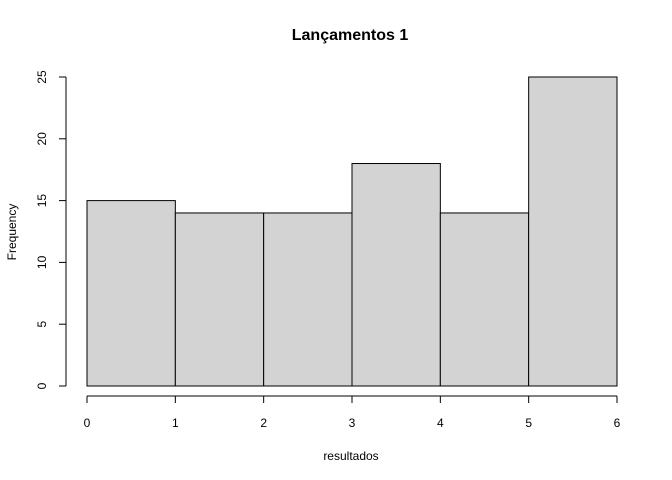 The width and height of the screenshot is (672, 480). Describe the element at coordinates (440, 423) in the screenshot. I see `x-tick-label: 4` at that location.